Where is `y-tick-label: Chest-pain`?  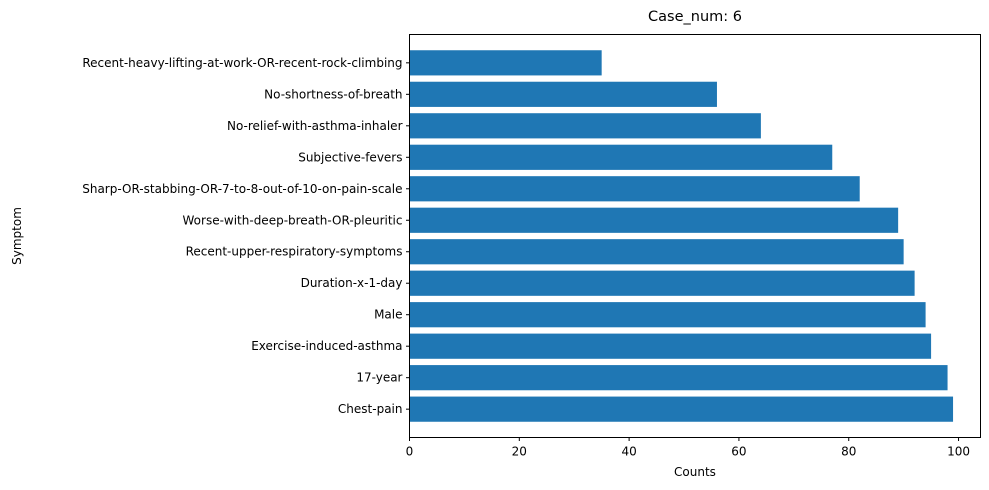
y-tick-label: Chest-pain is located at coordinates (370, 409).